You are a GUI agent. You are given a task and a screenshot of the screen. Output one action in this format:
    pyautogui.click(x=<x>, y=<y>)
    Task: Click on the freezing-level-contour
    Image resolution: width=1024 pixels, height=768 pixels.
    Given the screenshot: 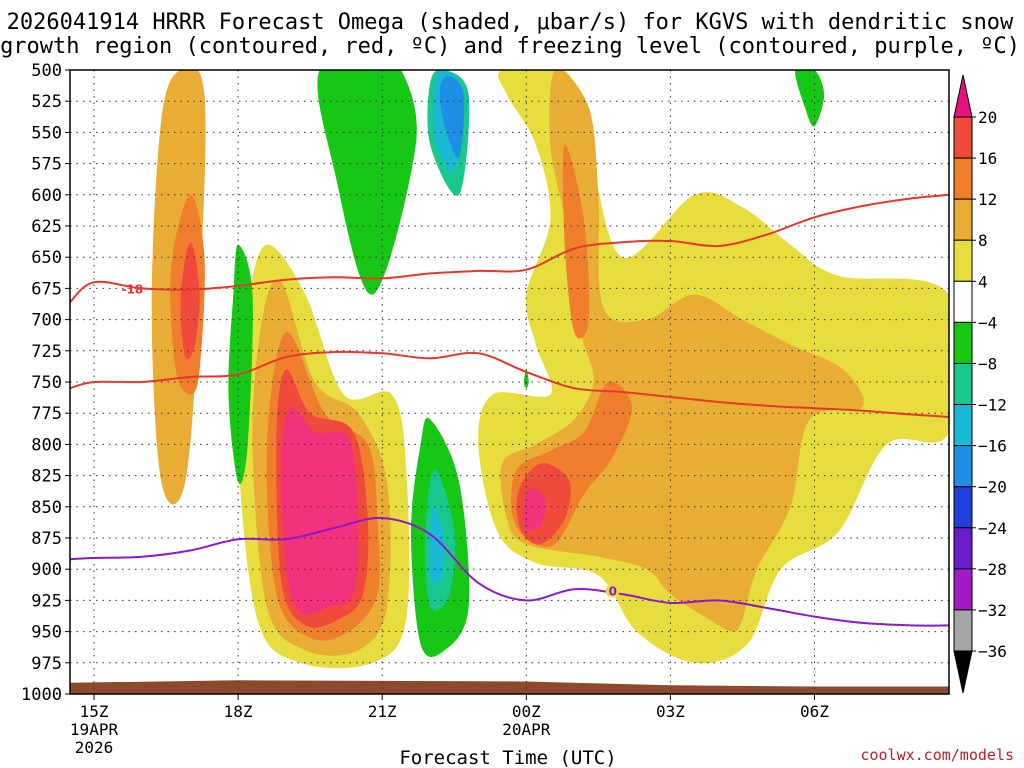 What is the action you would take?
    pyautogui.click(x=509, y=571)
    